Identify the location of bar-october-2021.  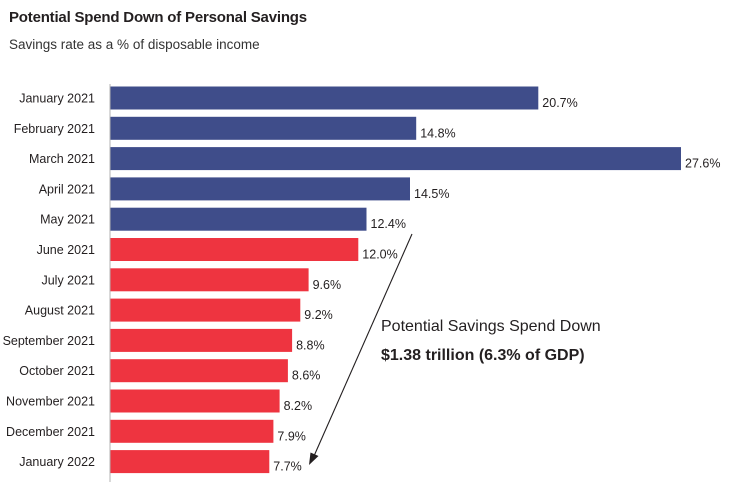
(199, 371).